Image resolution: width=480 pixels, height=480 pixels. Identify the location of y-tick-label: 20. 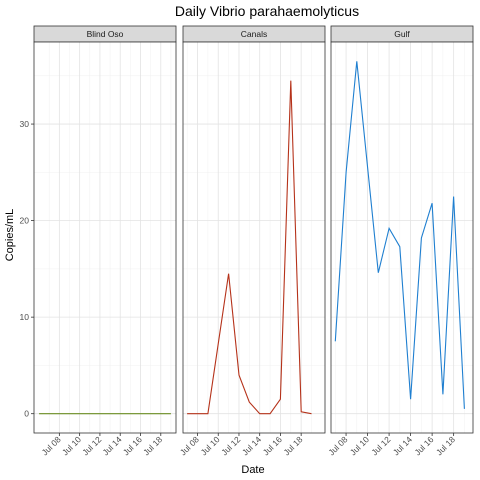
(25, 221).